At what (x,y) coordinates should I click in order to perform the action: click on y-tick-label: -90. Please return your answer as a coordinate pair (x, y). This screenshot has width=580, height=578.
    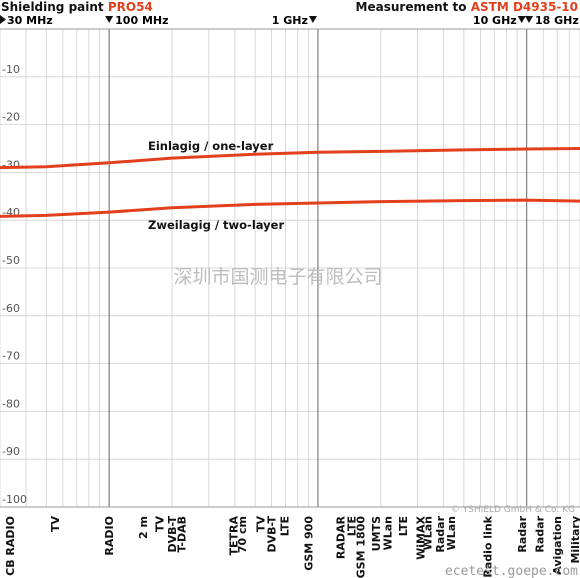
    Looking at the image, I should click on (11, 451).